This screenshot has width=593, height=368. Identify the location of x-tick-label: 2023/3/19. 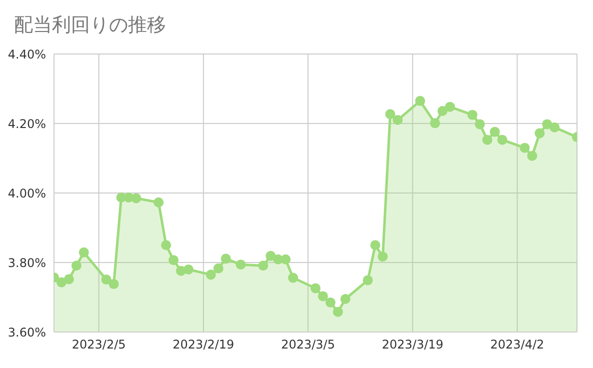
(413, 345).